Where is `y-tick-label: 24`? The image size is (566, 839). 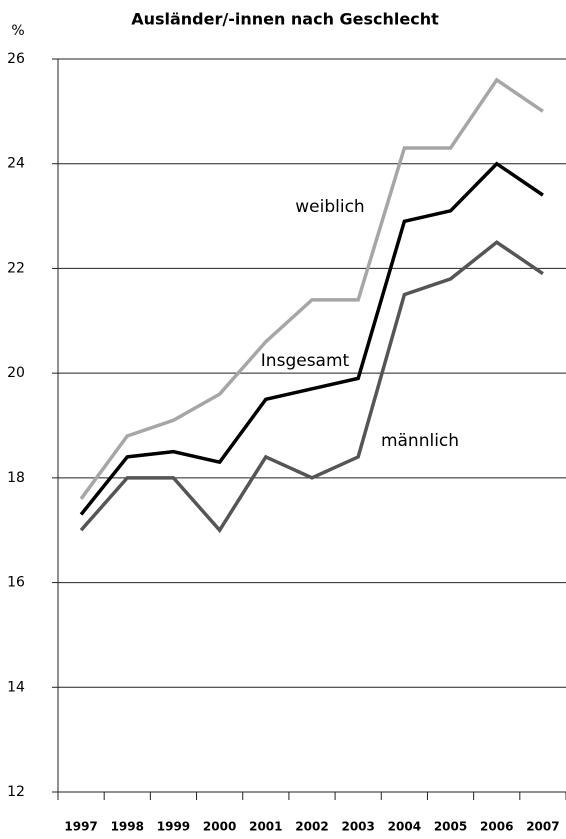
y-tick-label: 24 is located at coordinates (16, 164).